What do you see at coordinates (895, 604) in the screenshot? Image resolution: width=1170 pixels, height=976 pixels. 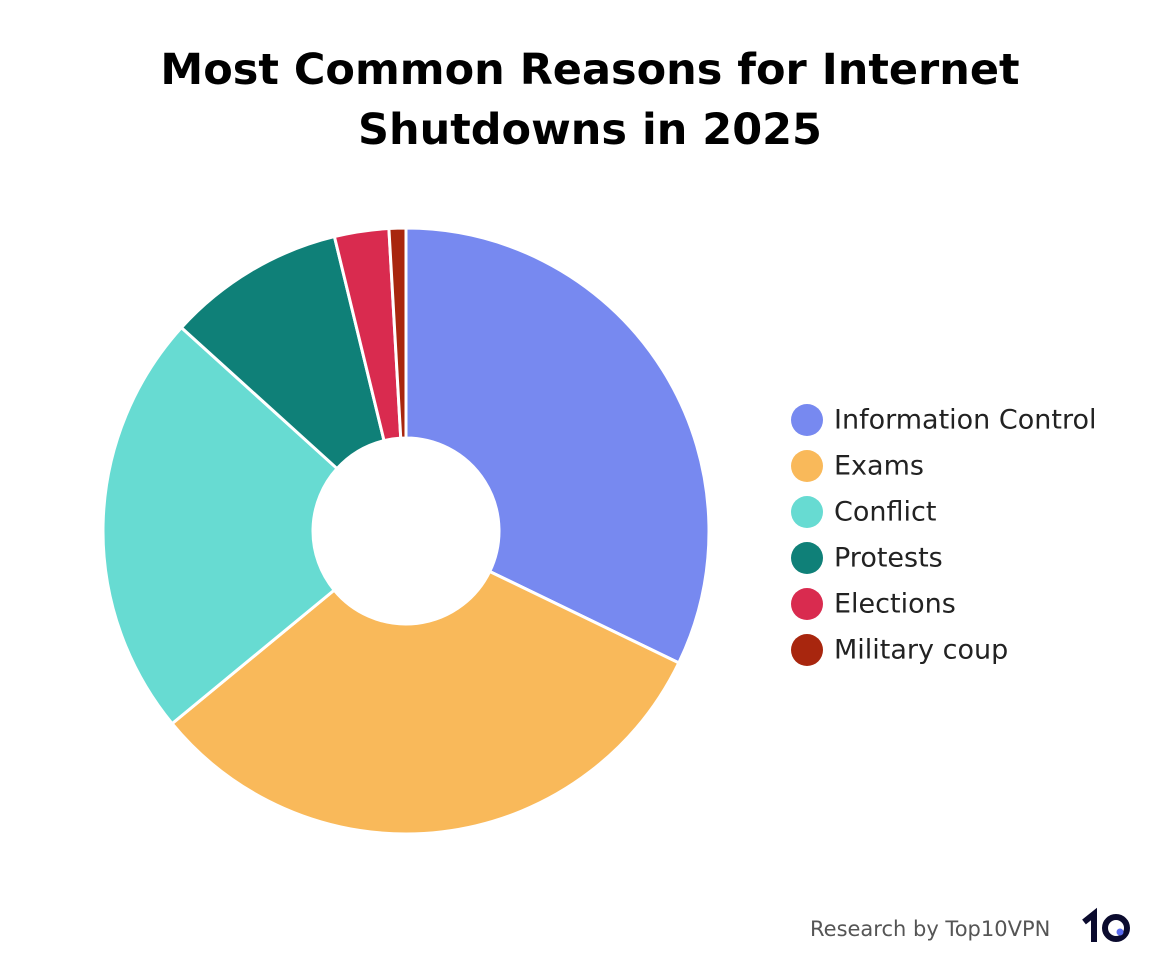 I see `legend-label: Elections` at bounding box center [895, 604].